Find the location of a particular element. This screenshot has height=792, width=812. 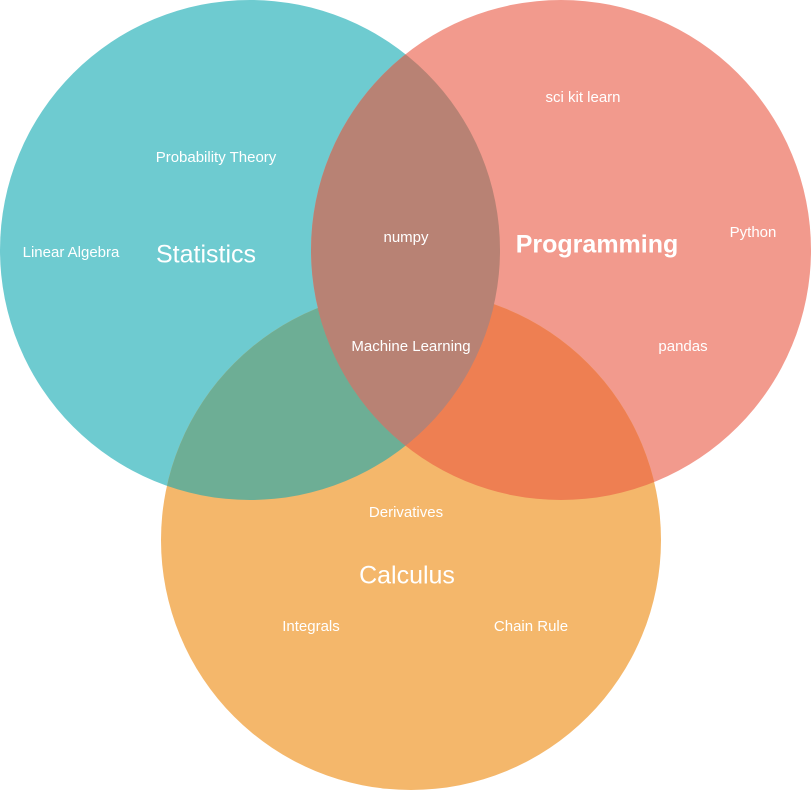

set-label-calculus: Calculus is located at coordinates (407, 576).